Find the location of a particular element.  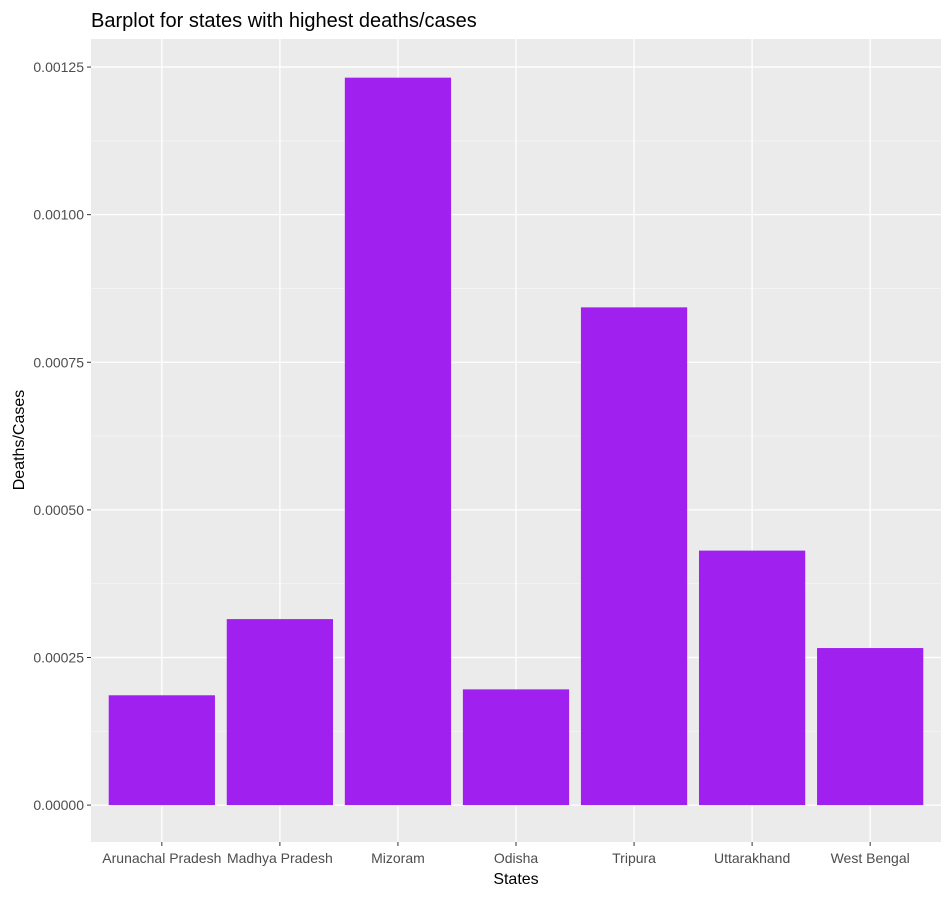

x-tick-label: West Bengal is located at coordinates (870, 858).